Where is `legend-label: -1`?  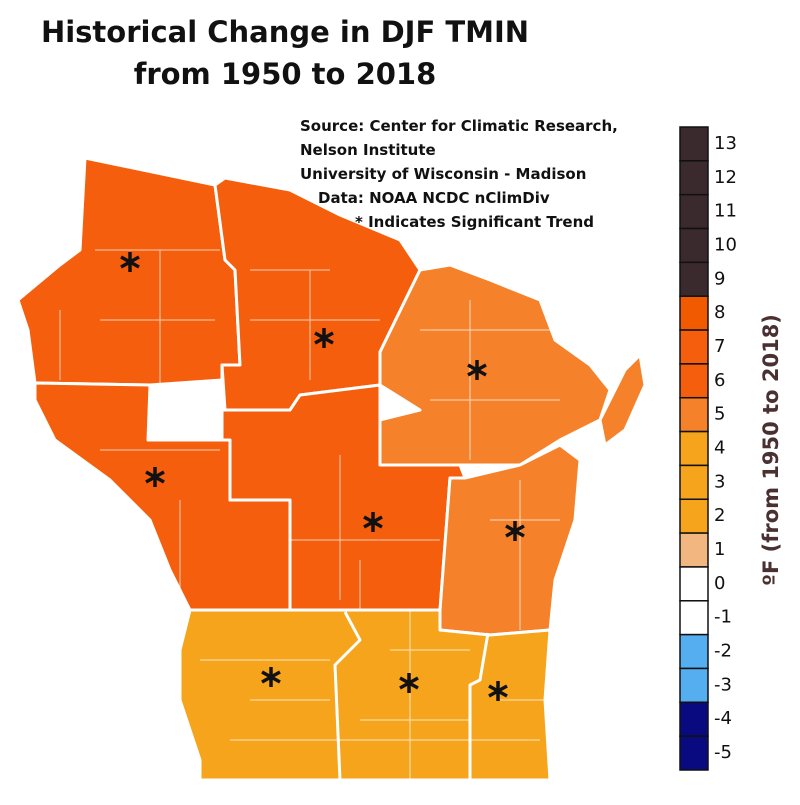 legend-label: -1 is located at coordinates (723, 617).